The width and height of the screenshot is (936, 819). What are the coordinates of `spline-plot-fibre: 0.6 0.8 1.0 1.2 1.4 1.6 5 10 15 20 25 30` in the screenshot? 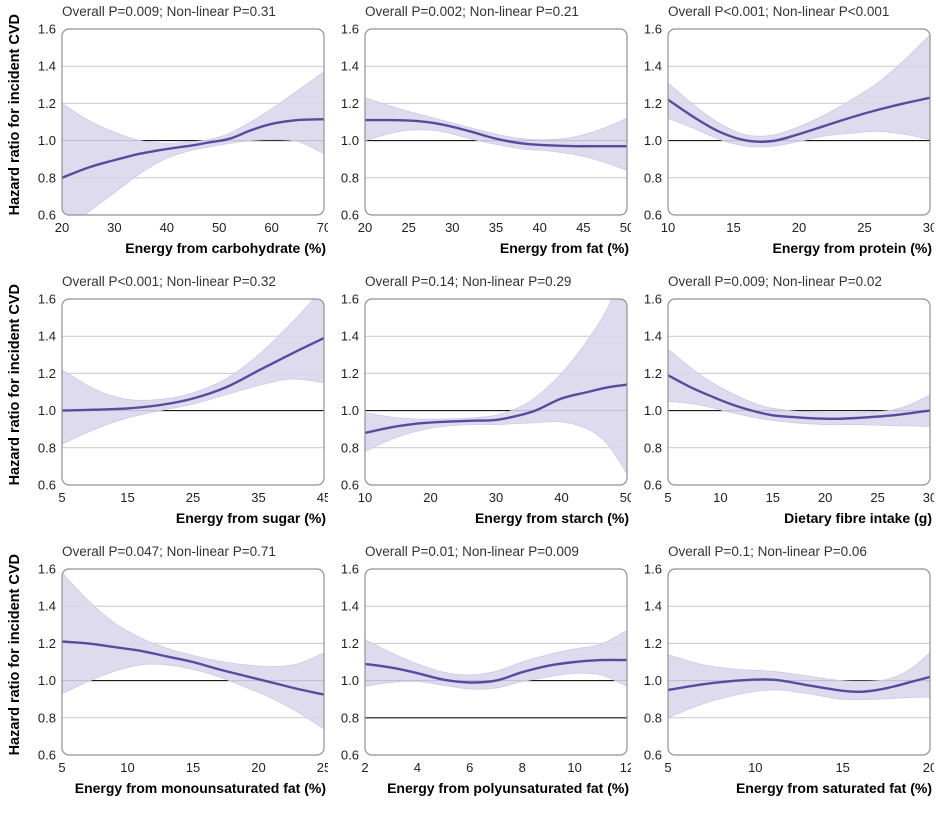 It's located at (789, 399).